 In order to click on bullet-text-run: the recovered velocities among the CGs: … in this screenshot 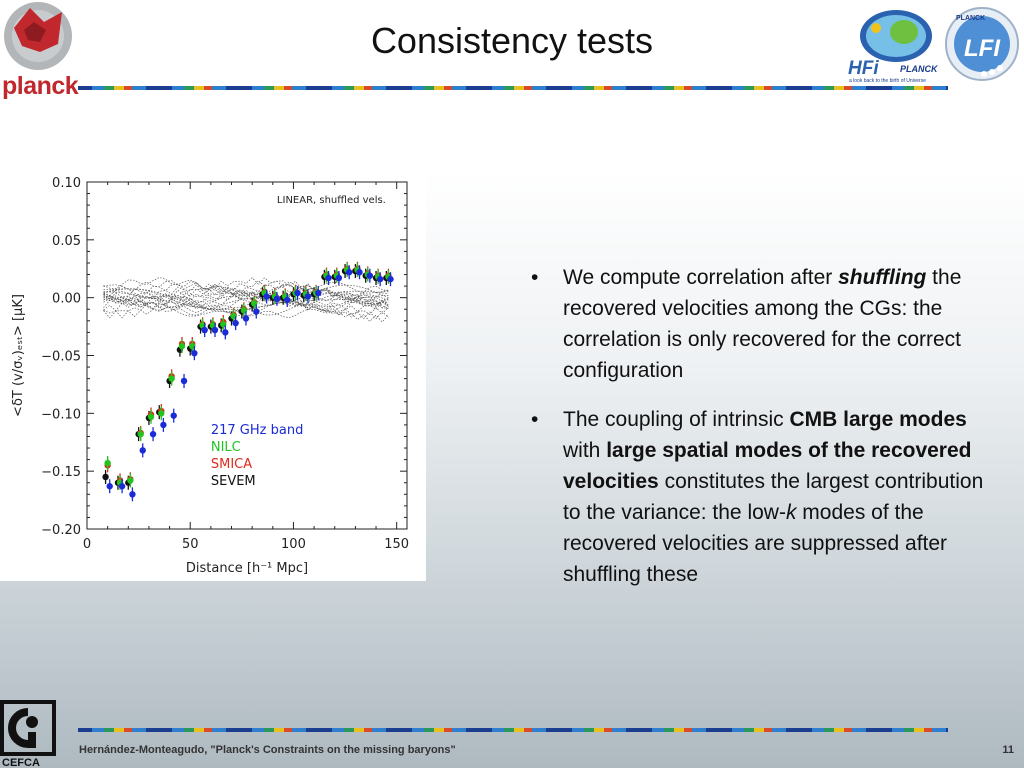, I will do `click(762, 324)`.